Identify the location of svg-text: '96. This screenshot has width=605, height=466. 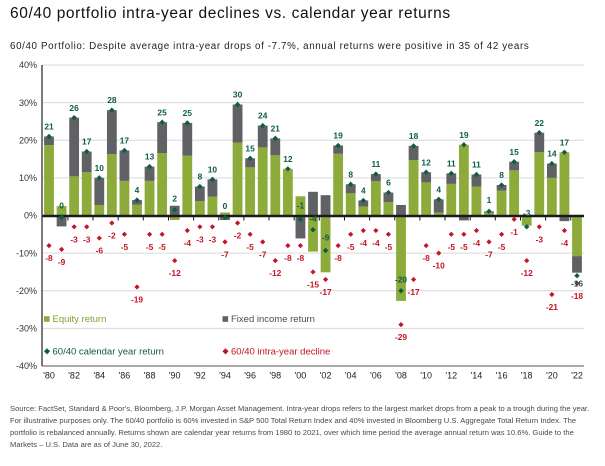
(250, 376).